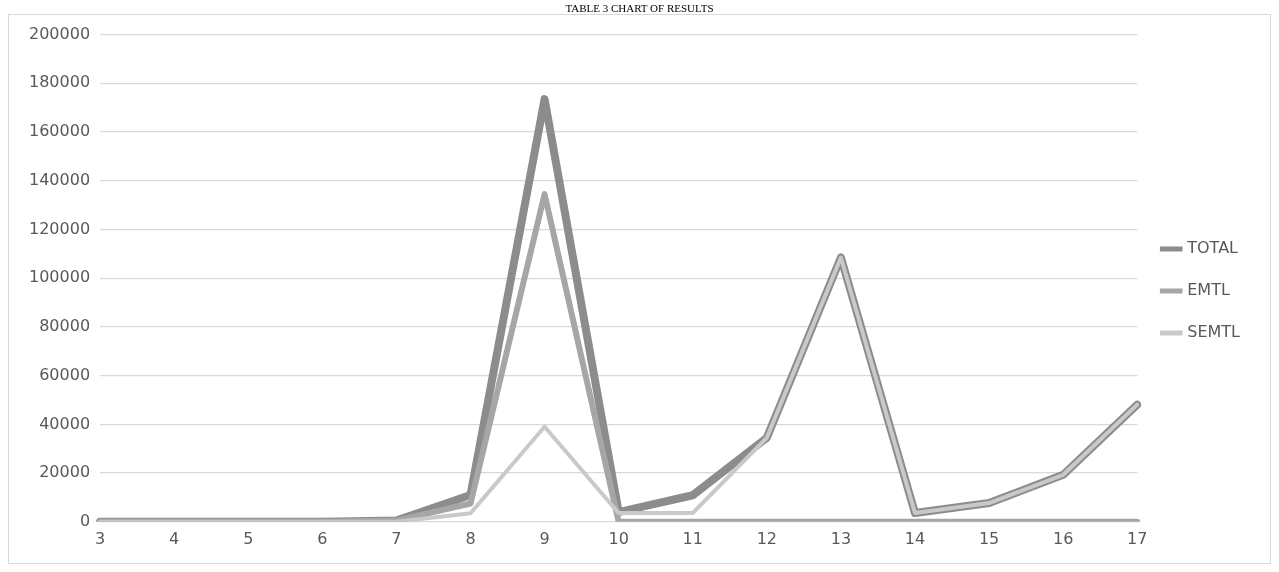 This screenshot has width=1279, height=572. Describe the element at coordinates (1208, 290) in the screenshot. I see `legend-label: EMTL` at that location.